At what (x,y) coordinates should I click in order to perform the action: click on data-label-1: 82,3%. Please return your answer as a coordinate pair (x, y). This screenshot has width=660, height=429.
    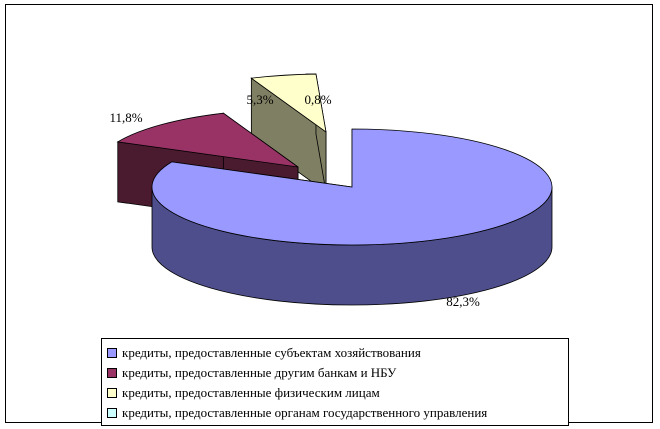
    Looking at the image, I should click on (463, 301).